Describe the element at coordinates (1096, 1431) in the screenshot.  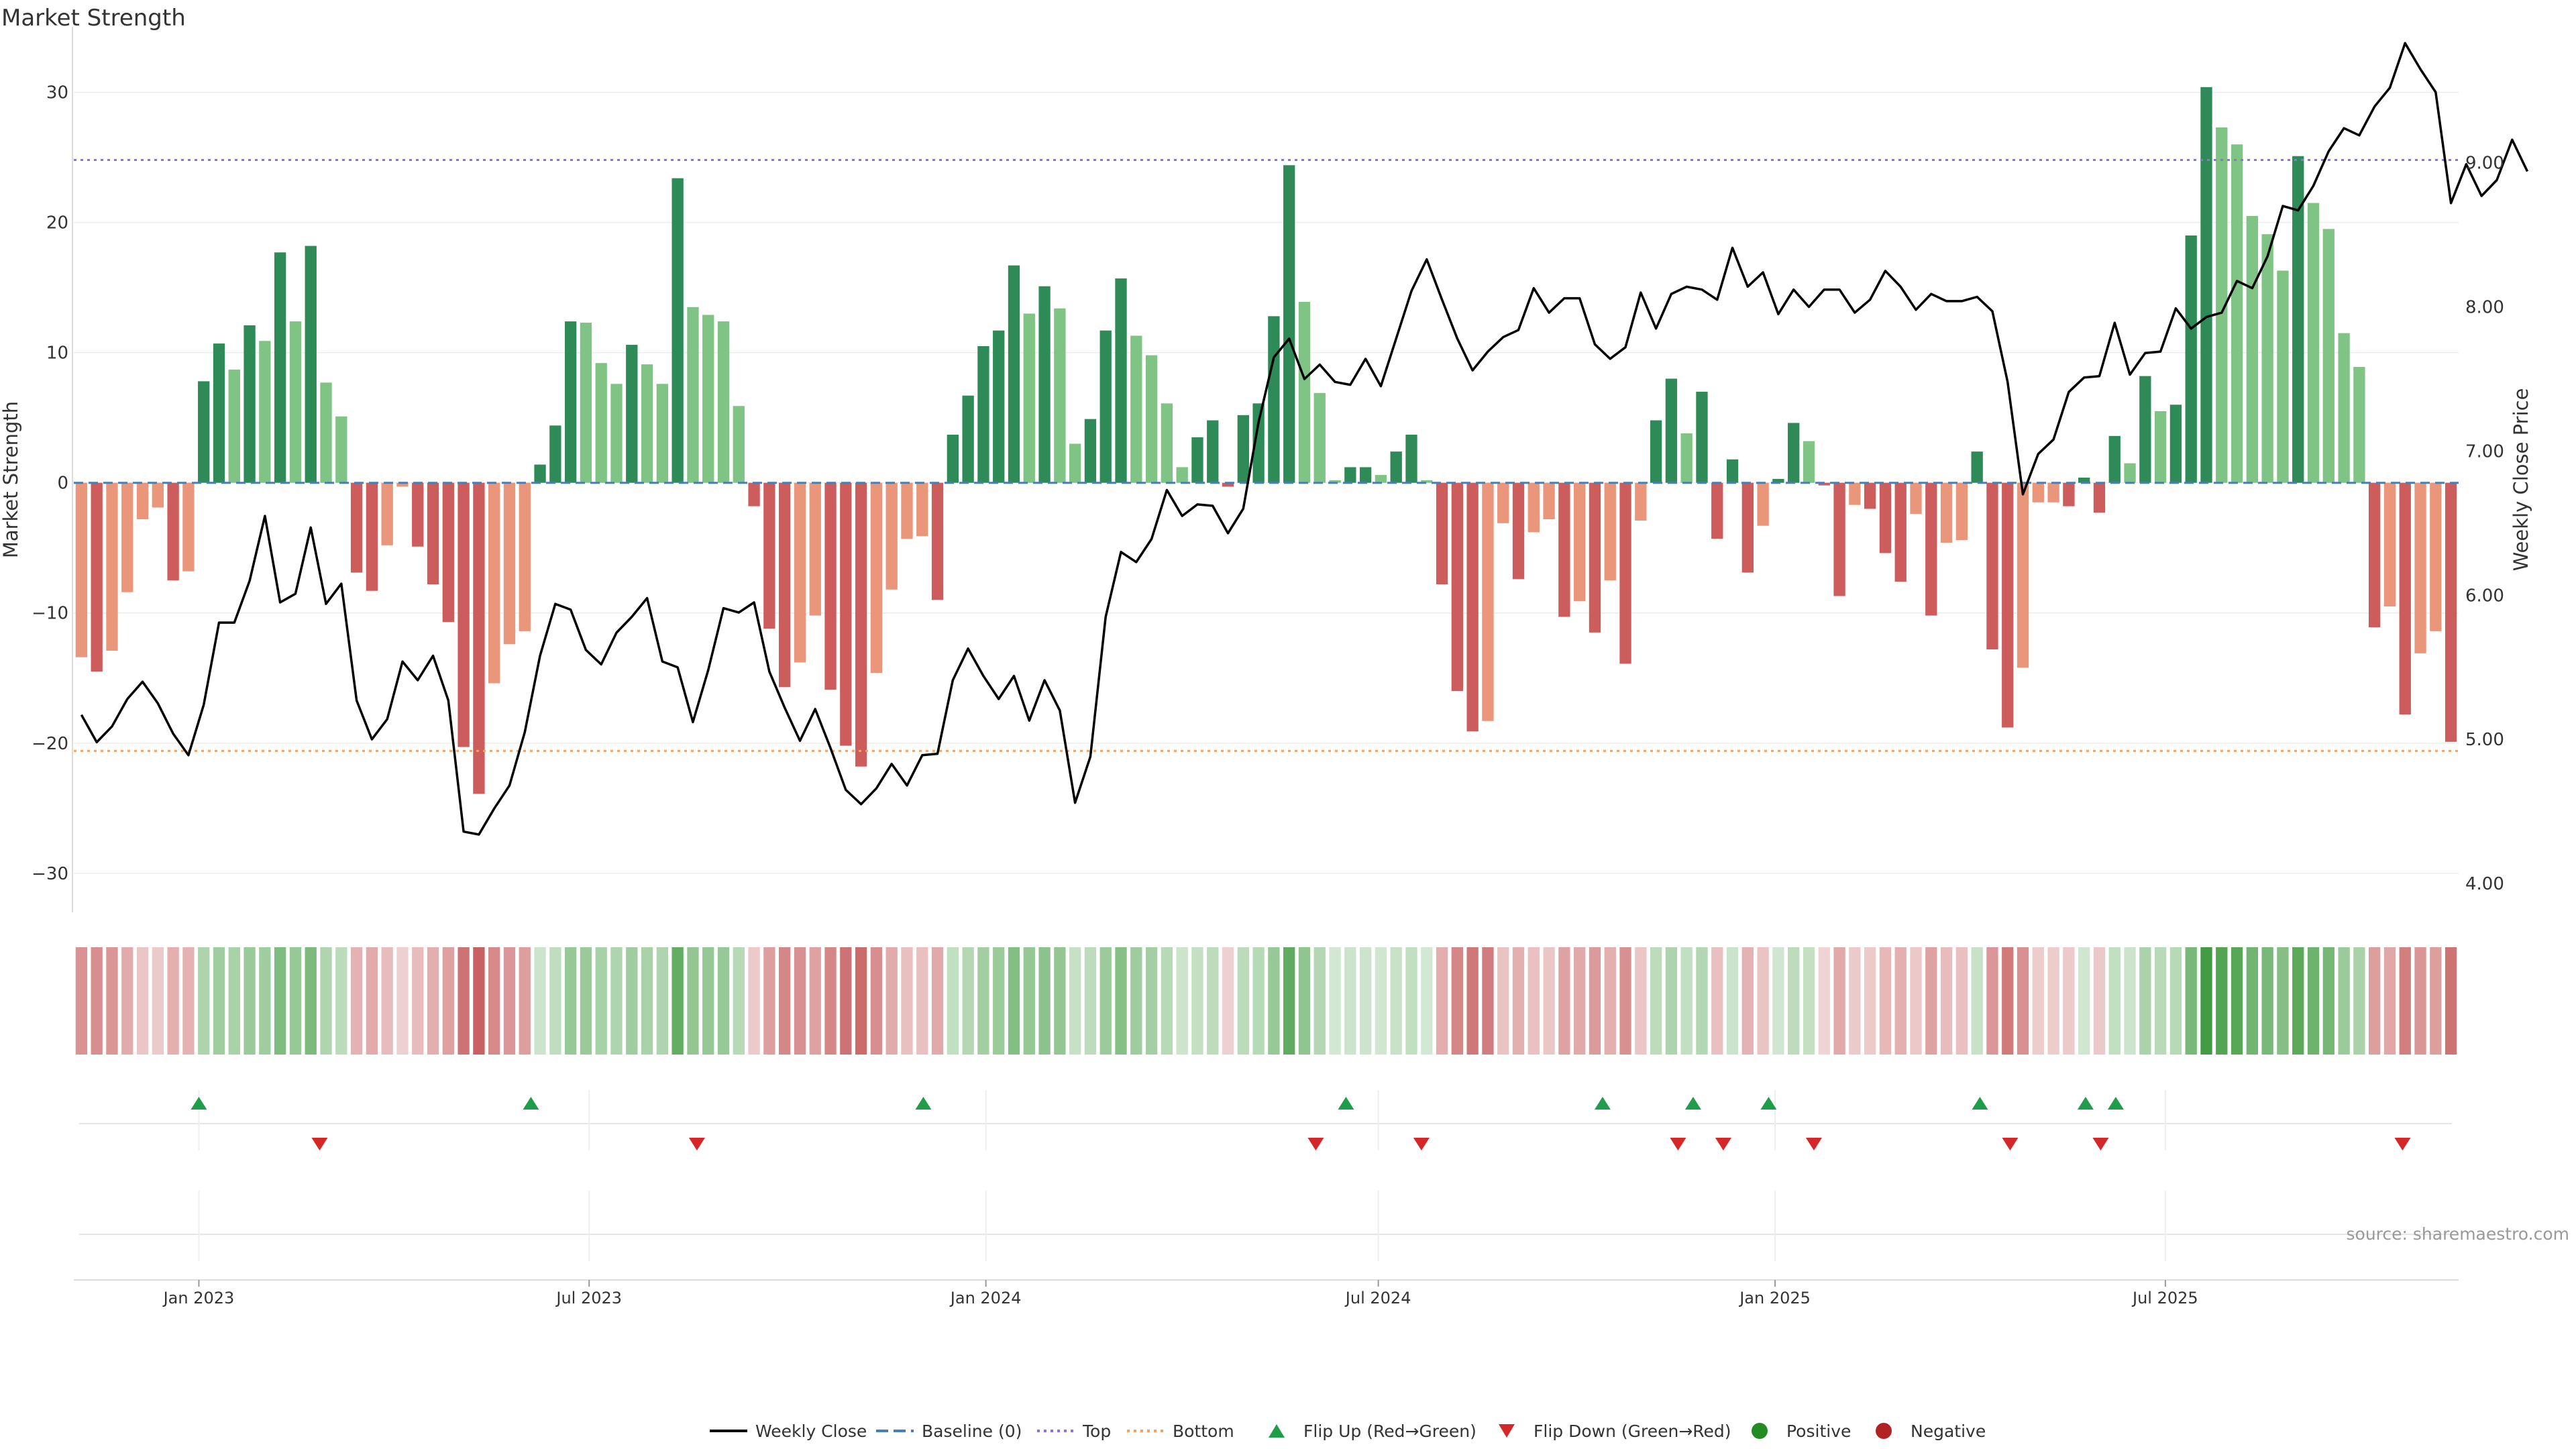
I see `legend-label: Top` at that location.